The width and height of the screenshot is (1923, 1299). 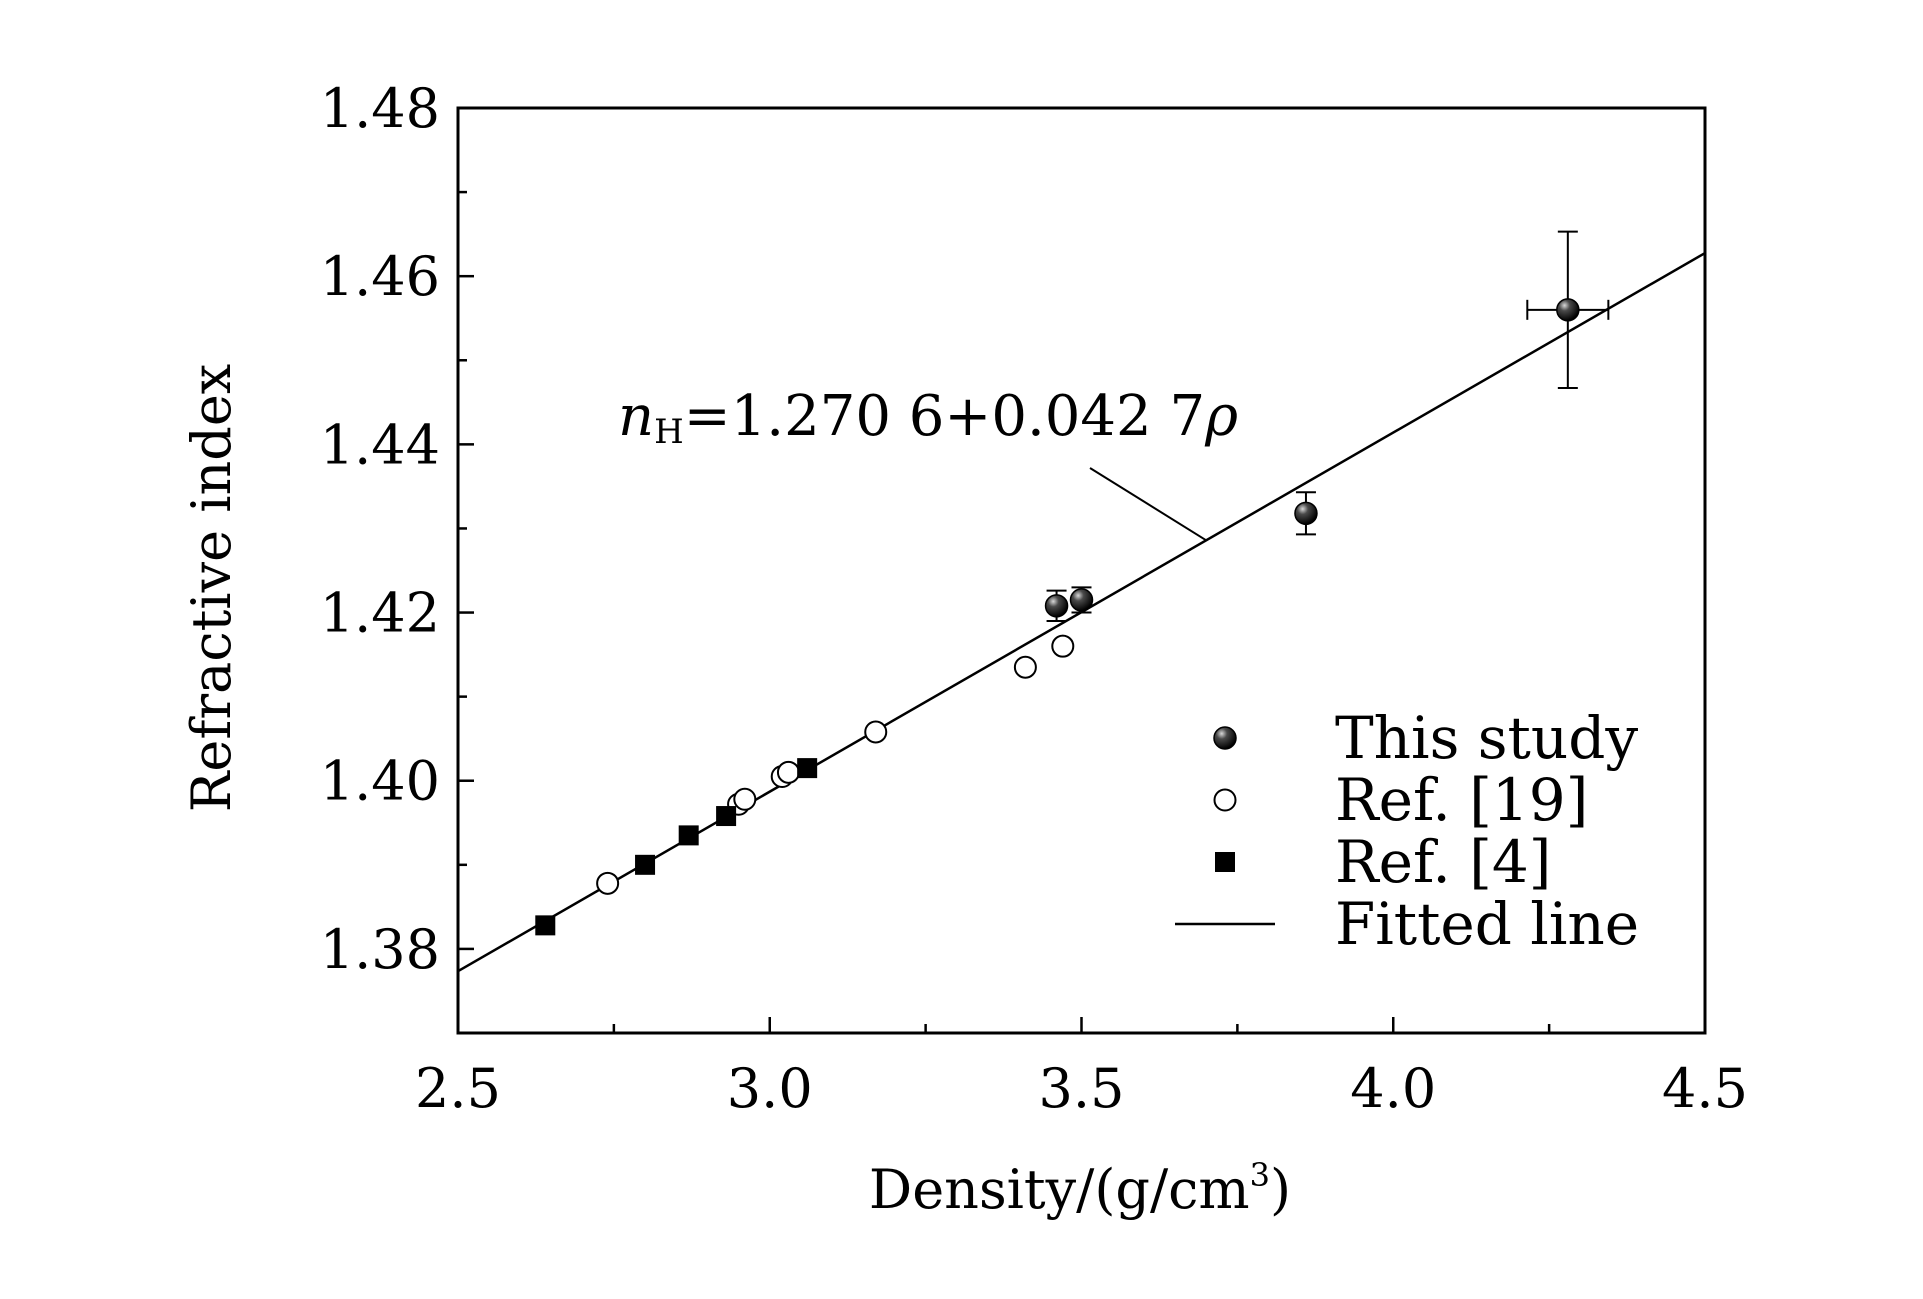 What do you see at coordinates (1148, 504) in the screenshot?
I see `equation-pointer-line` at bounding box center [1148, 504].